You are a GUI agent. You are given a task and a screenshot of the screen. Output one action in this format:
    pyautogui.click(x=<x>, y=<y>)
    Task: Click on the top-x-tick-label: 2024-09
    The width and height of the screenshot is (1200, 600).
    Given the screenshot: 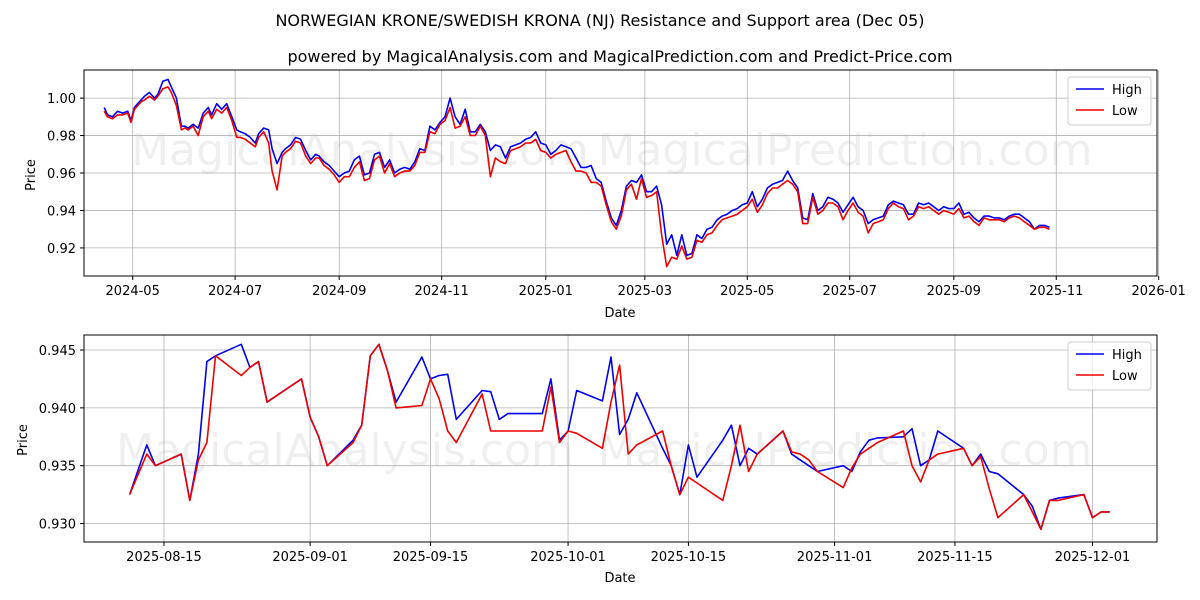 What is the action you would take?
    pyautogui.click(x=339, y=291)
    